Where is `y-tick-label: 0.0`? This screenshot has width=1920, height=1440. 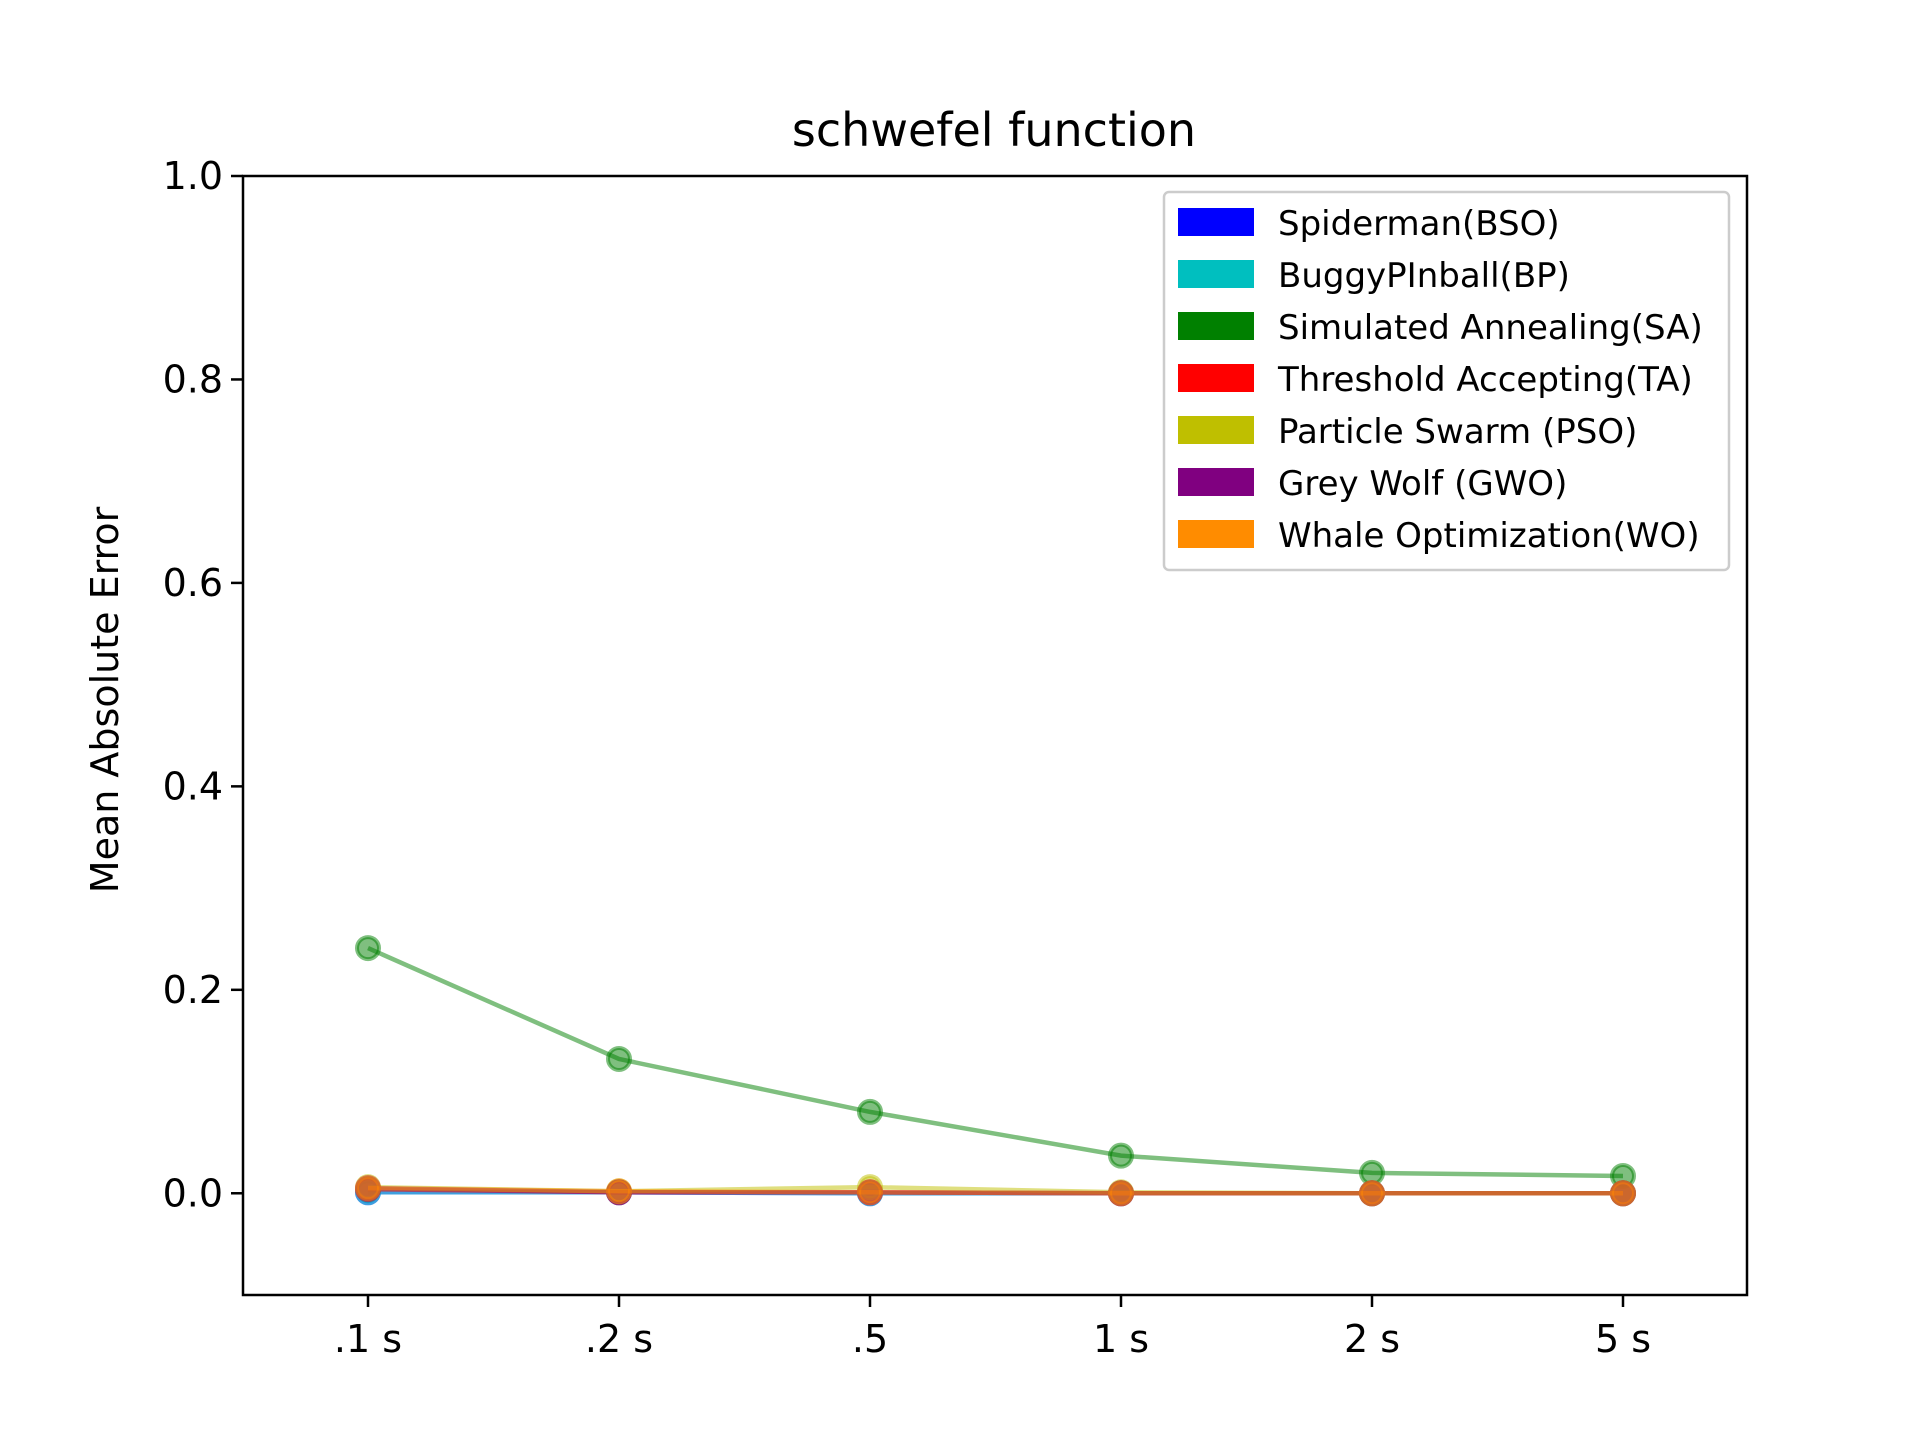
y-tick-label: 0.0 is located at coordinates (193, 1193).